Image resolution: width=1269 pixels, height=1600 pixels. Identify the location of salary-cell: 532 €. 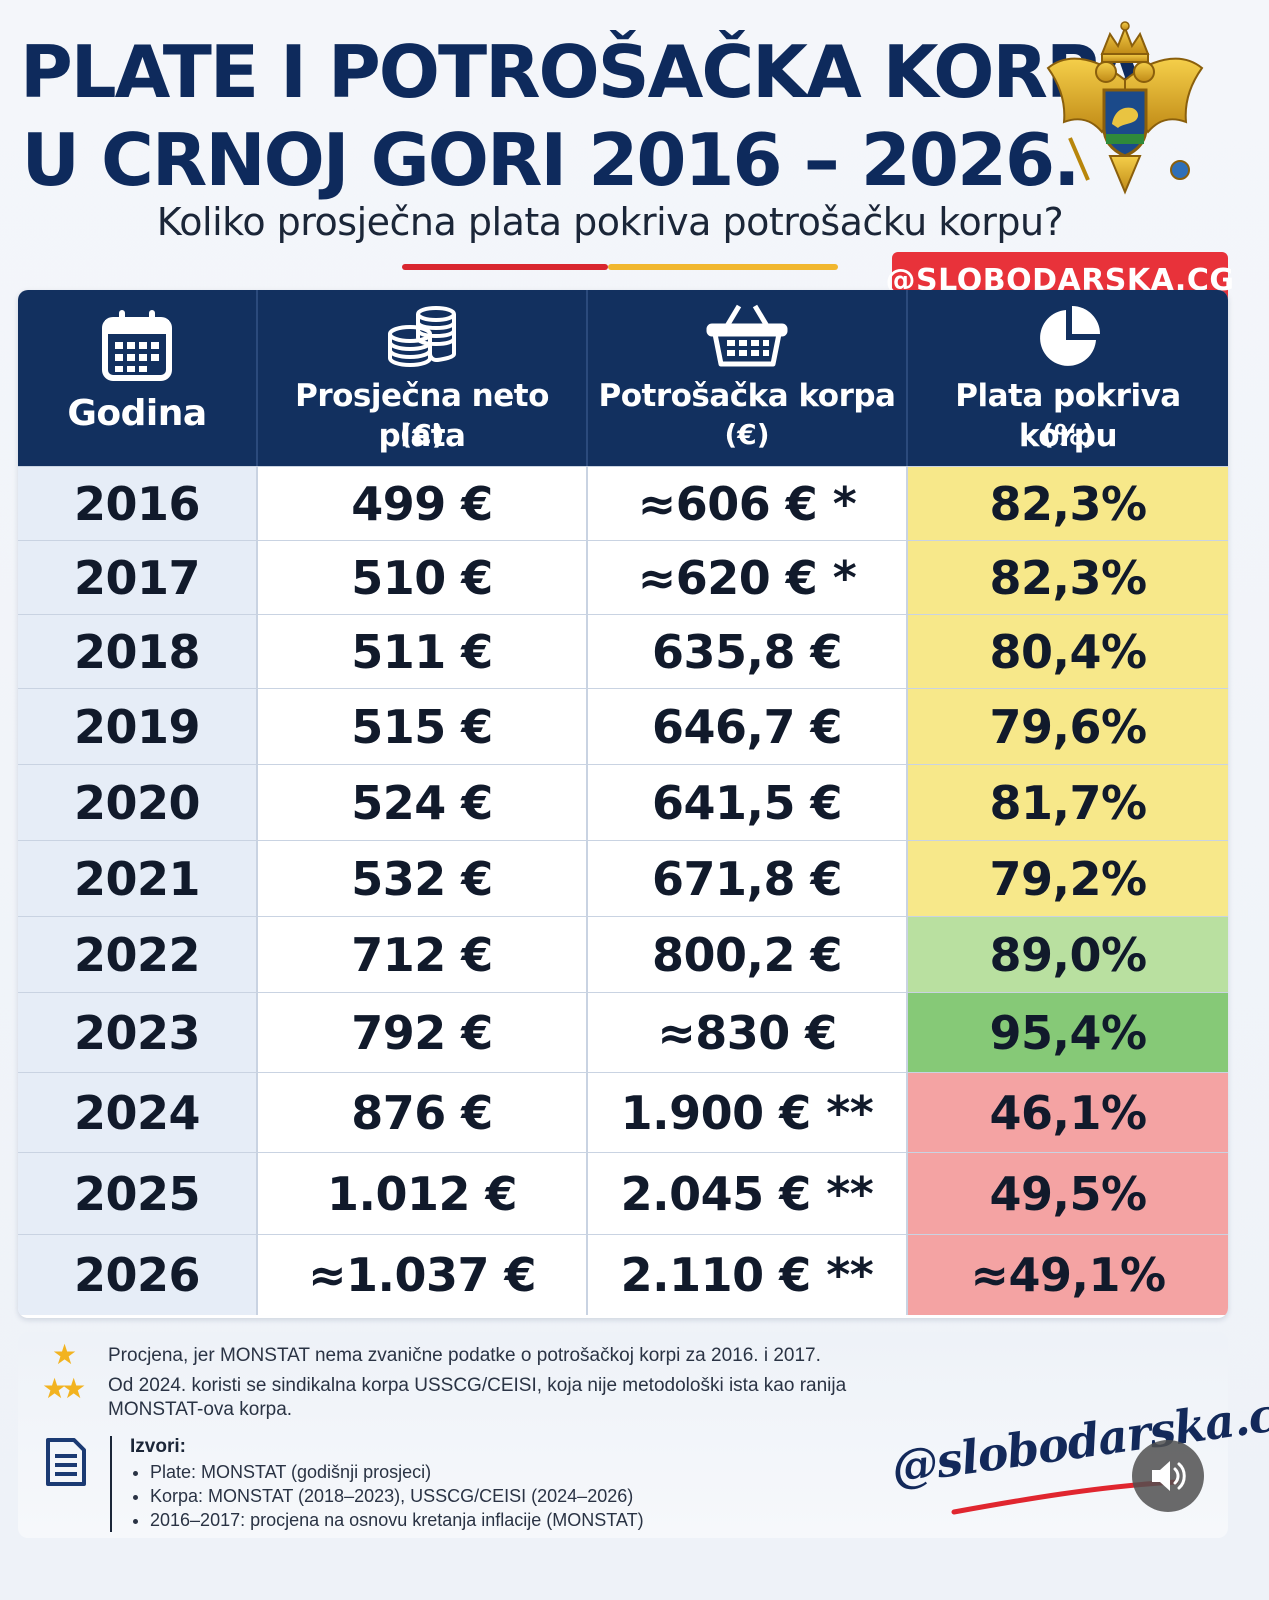
(423, 879).